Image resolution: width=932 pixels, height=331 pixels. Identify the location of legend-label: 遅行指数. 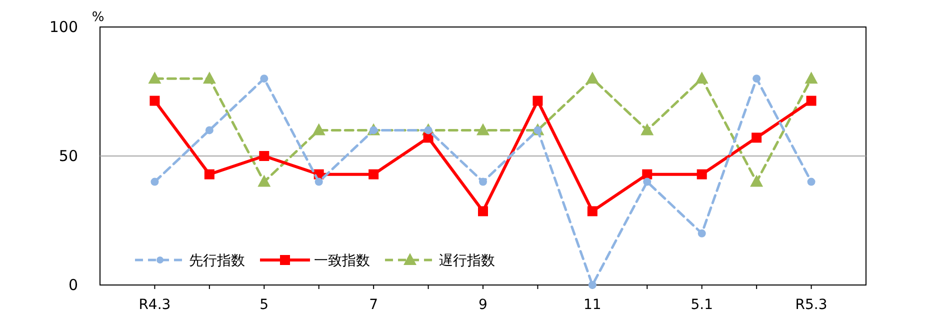
(467, 261).